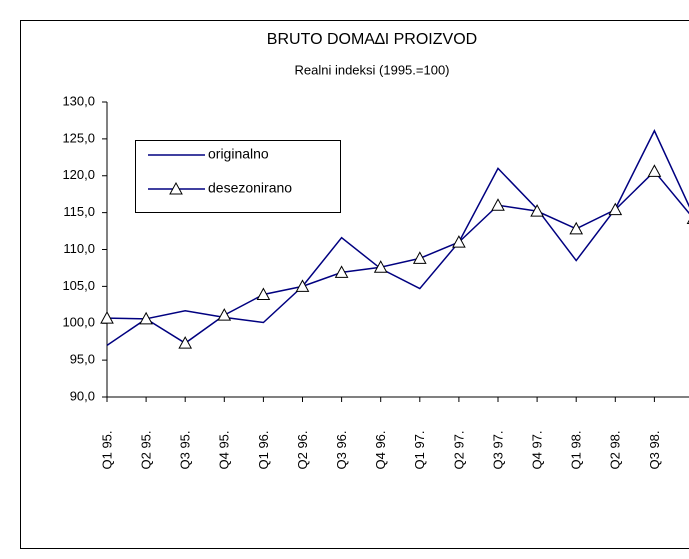 The image size is (689, 559). Describe the element at coordinates (371, 69) in the screenshot. I see `chart-subtitle: Realni indeksi (1995.=100)` at that location.